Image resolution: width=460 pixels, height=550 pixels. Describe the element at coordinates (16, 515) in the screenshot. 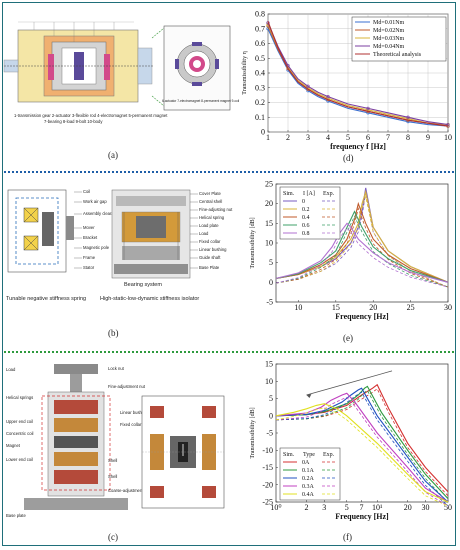

I see `panel-c-label-base-plate: Base plate` at that location.